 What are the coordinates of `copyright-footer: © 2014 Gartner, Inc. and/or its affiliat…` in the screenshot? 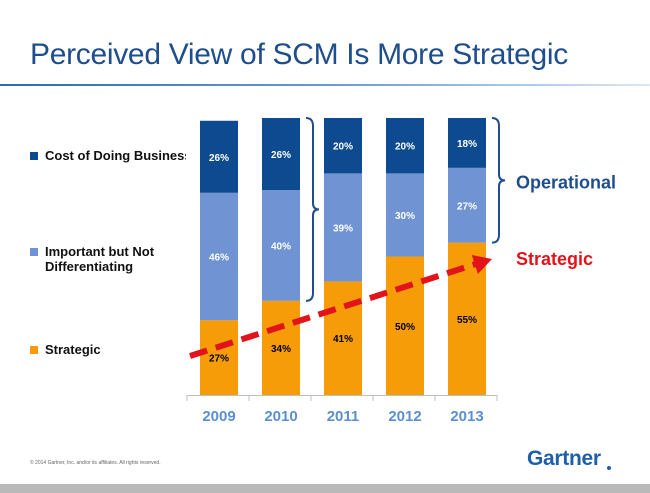 It's located at (95, 463).